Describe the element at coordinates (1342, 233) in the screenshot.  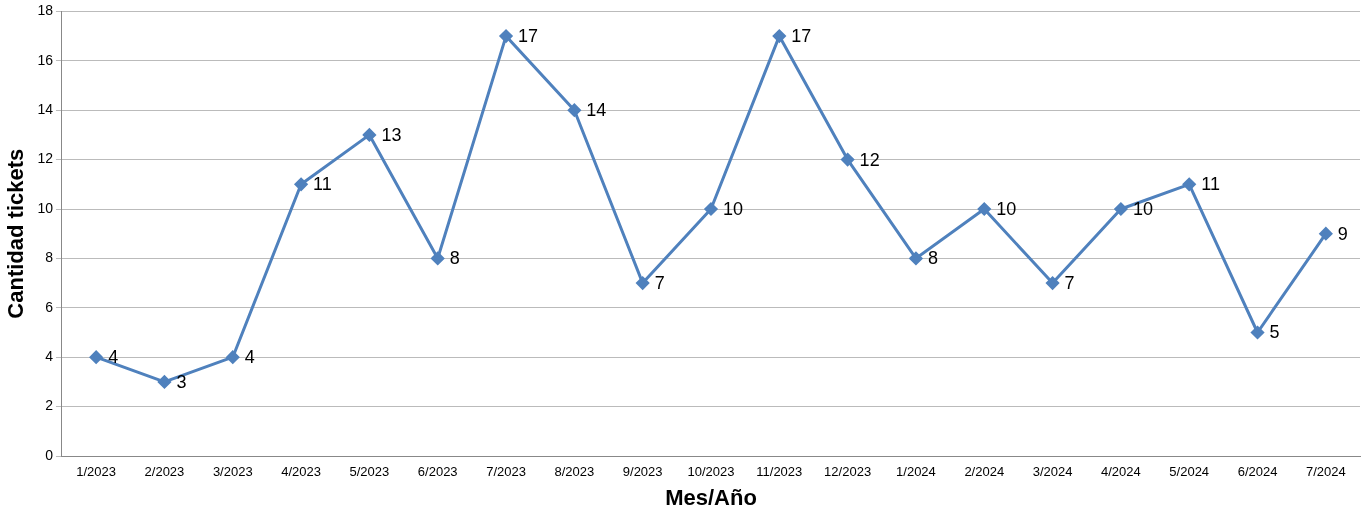
I see `data-label: 9` at that location.